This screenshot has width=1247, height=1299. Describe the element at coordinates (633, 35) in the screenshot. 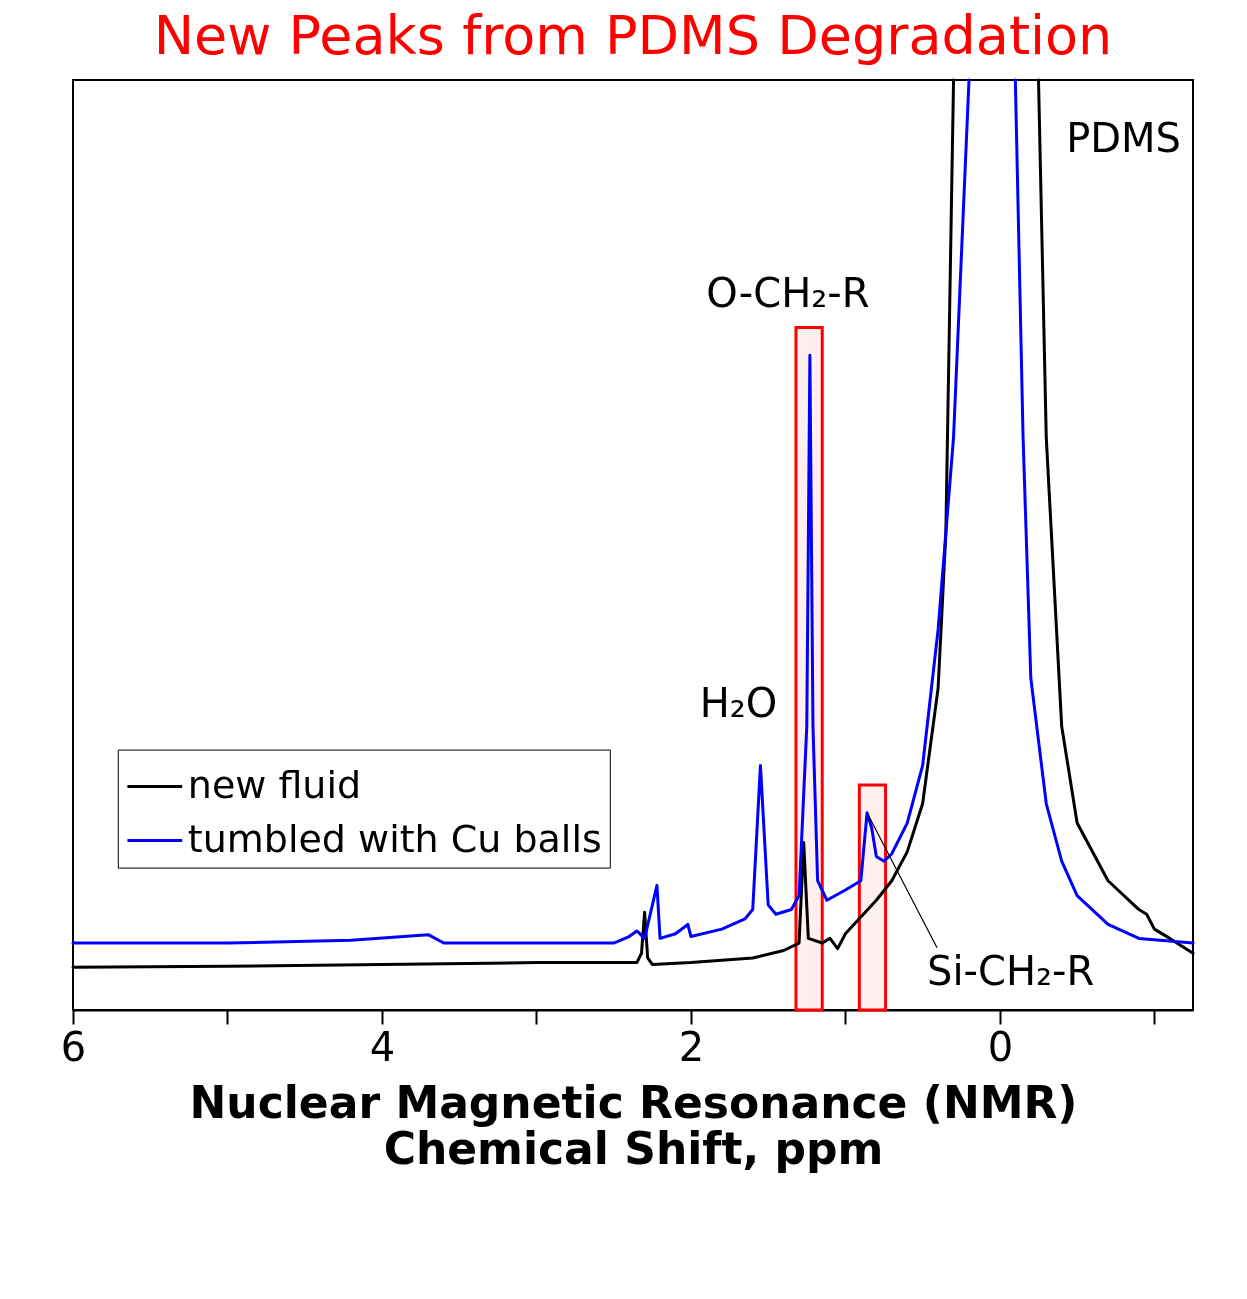

I see `chart-title: New Peaks from PDMS Degradation` at that location.